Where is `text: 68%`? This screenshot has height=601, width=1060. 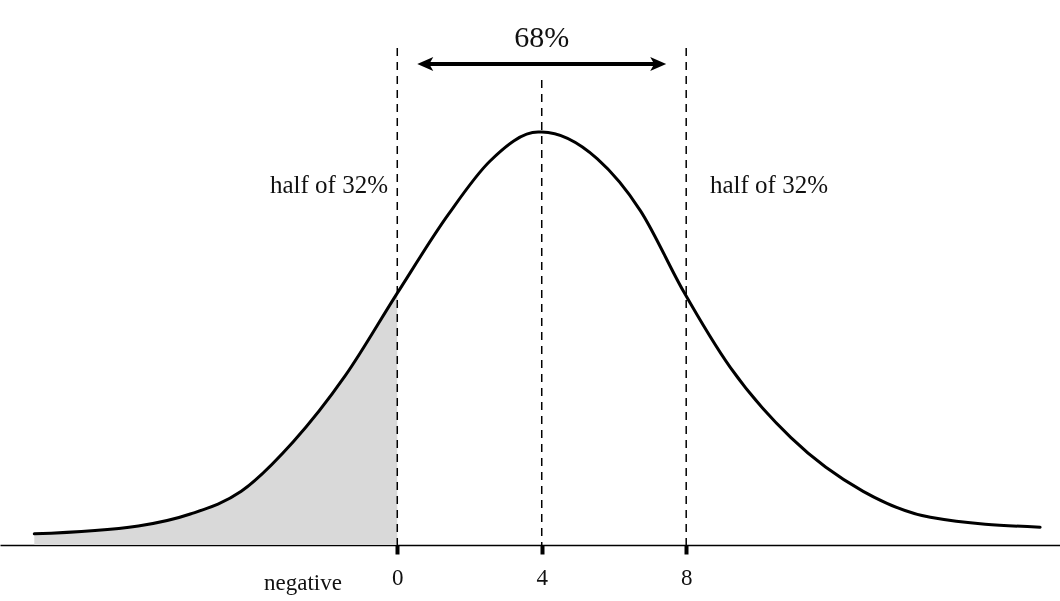 text: 68% is located at coordinates (542, 36).